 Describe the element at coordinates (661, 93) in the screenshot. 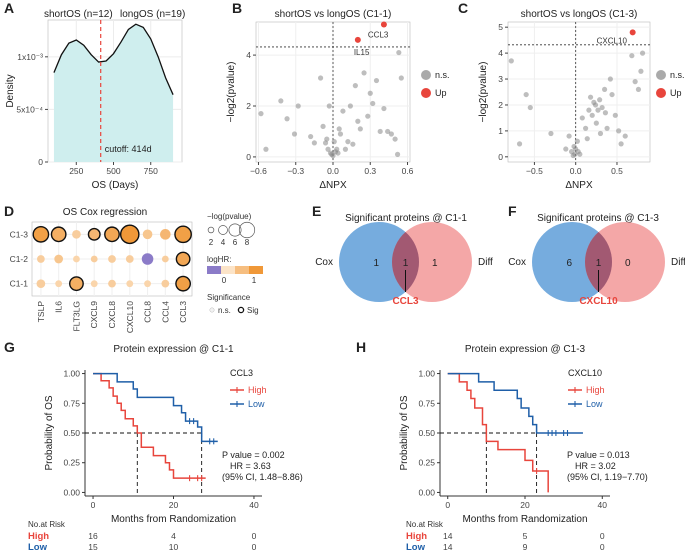

I see `legend-up-swatch` at that location.